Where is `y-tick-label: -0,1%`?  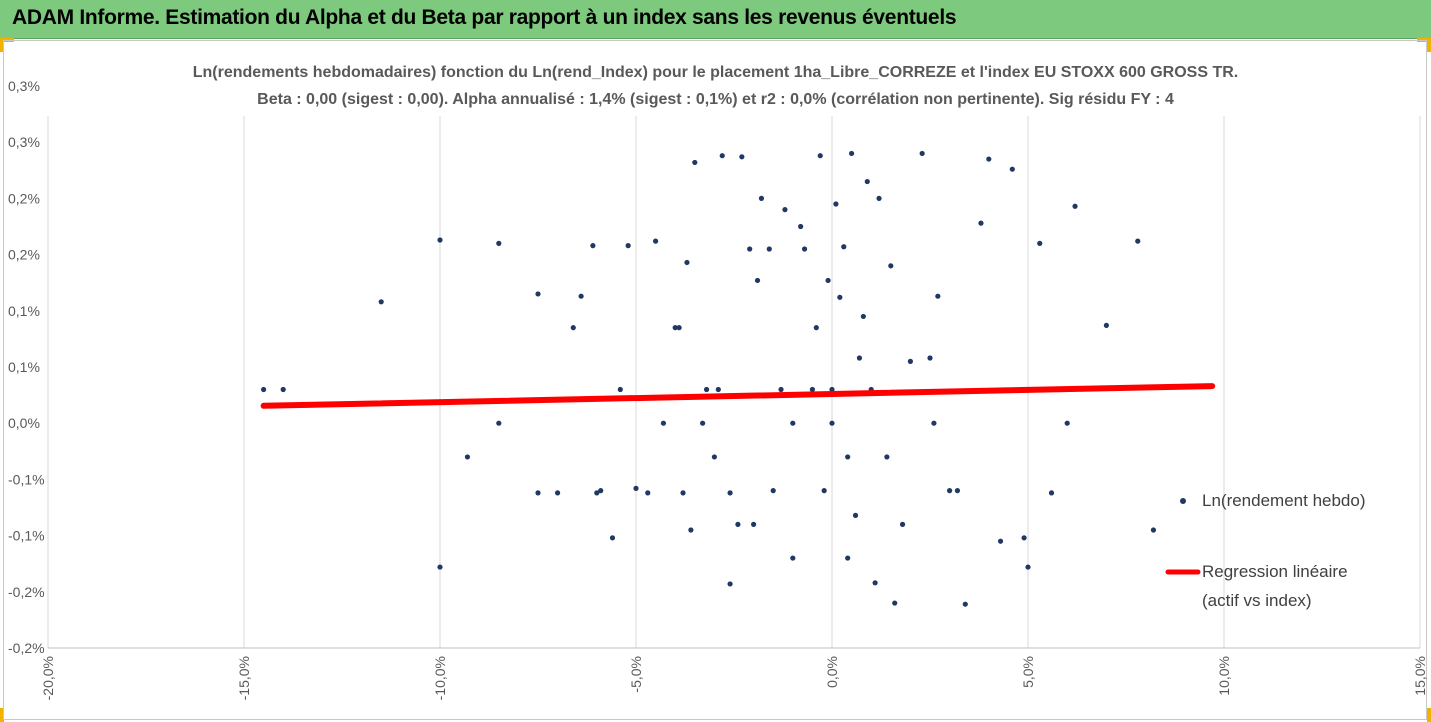 y-tick-label: -0,1% is located at coordinates (26, 536).